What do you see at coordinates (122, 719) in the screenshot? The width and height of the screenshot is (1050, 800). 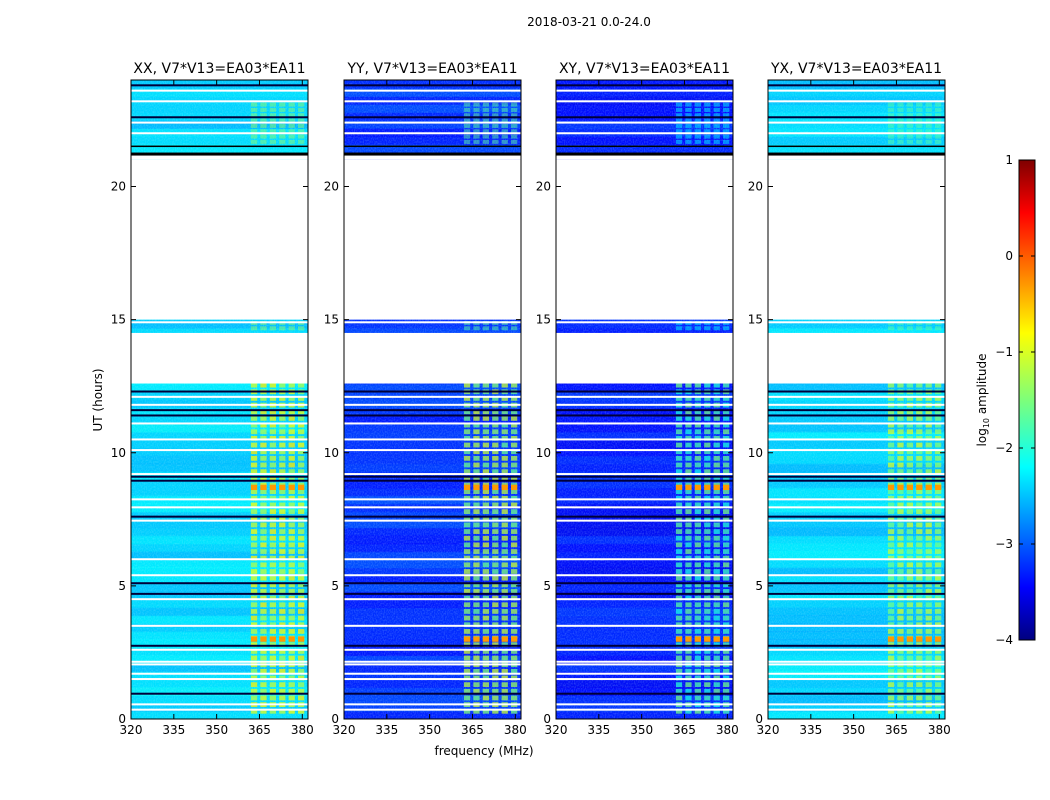 I see `y-tick-label: 0` at bounding box center [122, 719].